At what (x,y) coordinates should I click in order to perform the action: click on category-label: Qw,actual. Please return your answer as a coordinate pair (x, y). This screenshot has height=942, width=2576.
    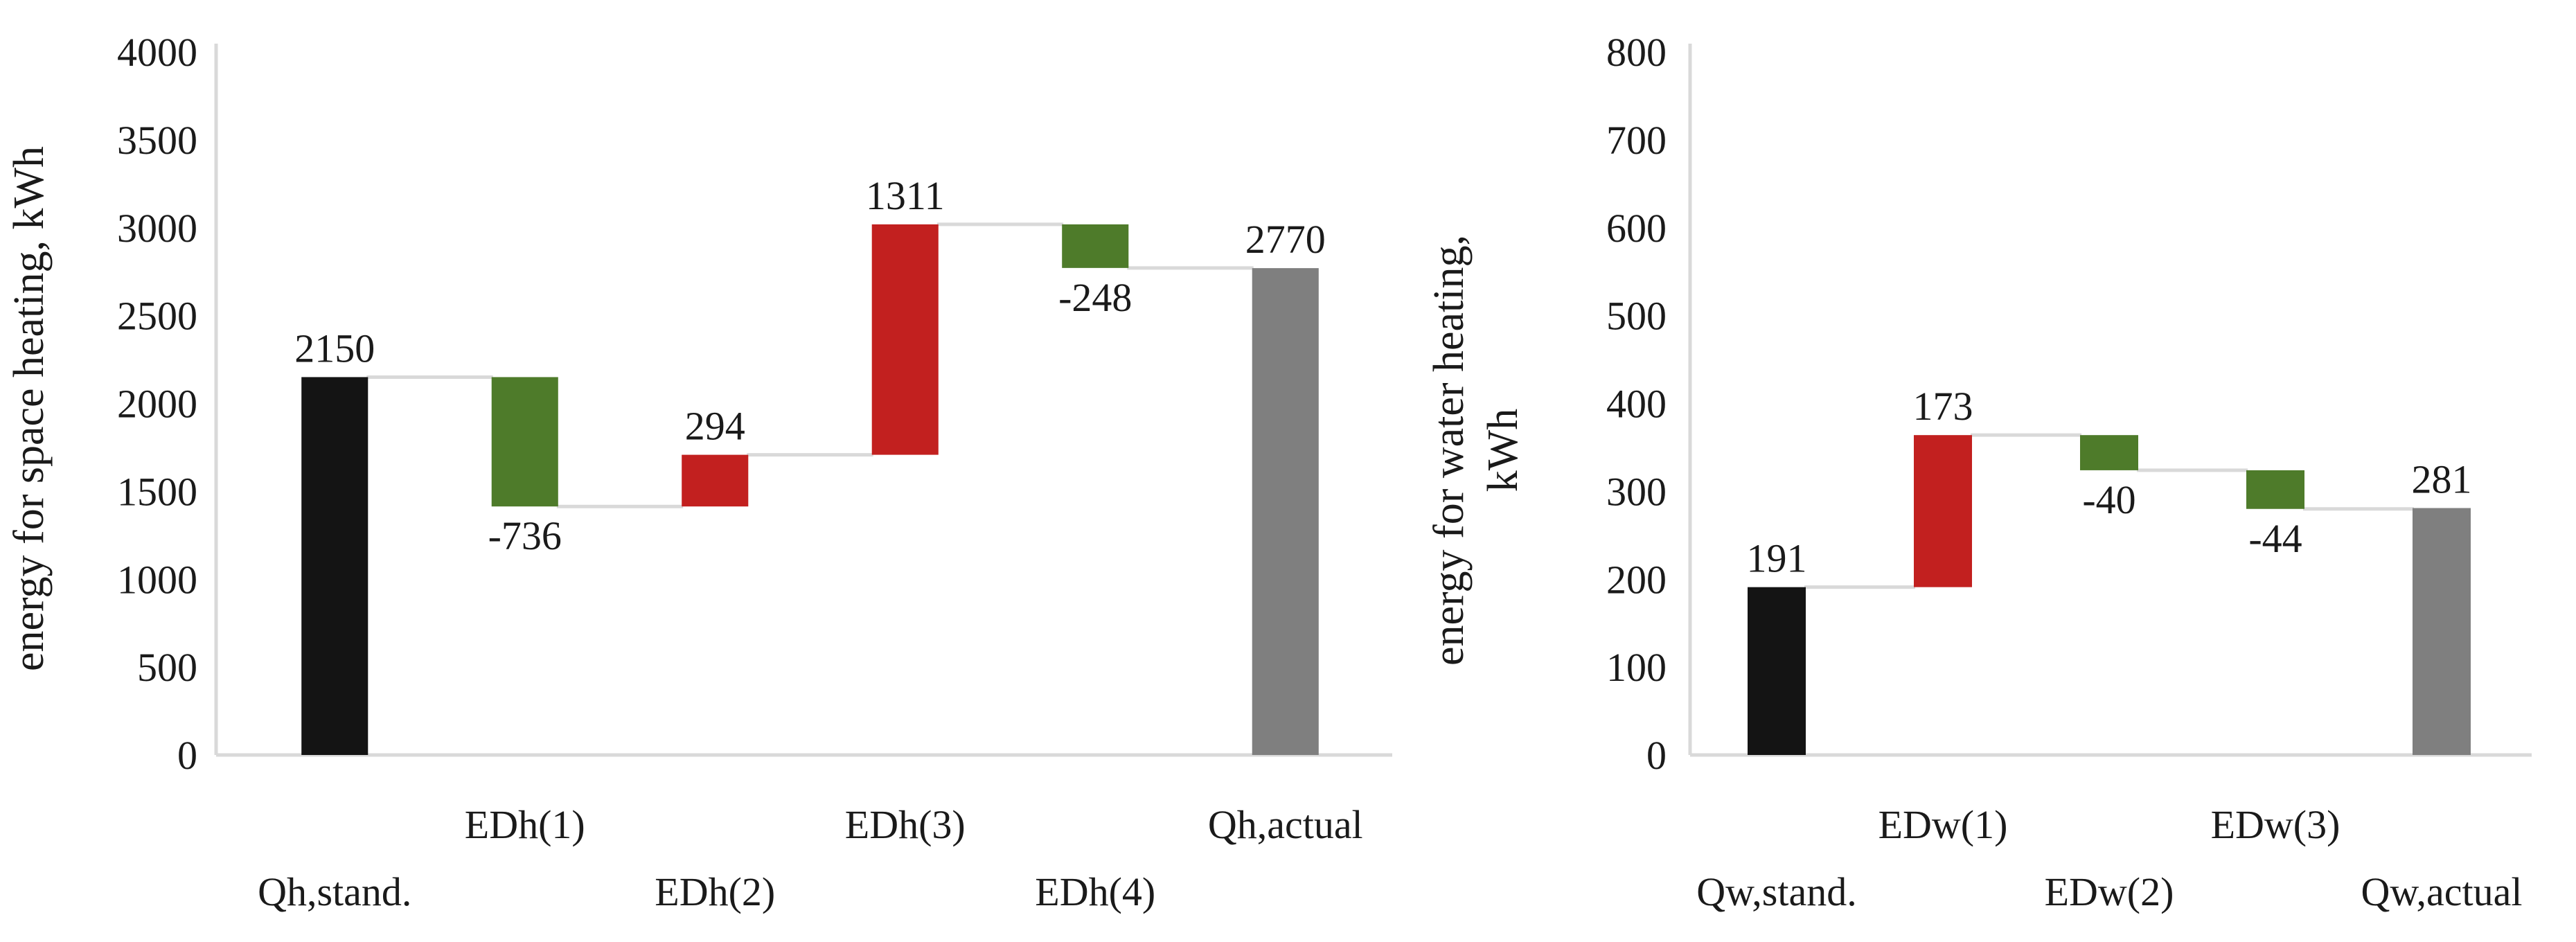
    Looking at the image, I should click on (2442, 891).